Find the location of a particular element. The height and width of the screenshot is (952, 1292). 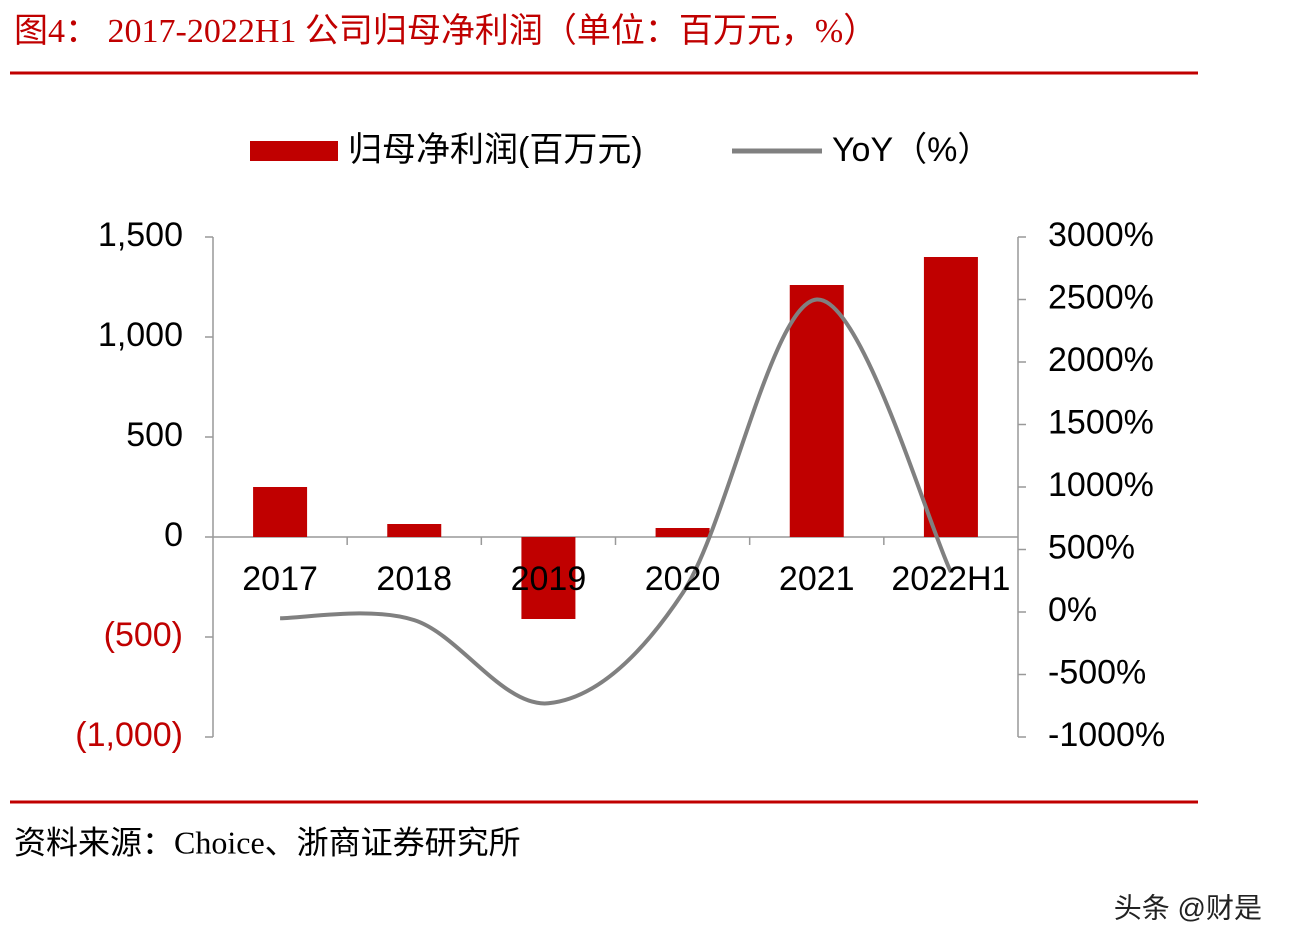

y-tick-label: (1,000) is located at coordinates (129, 735).